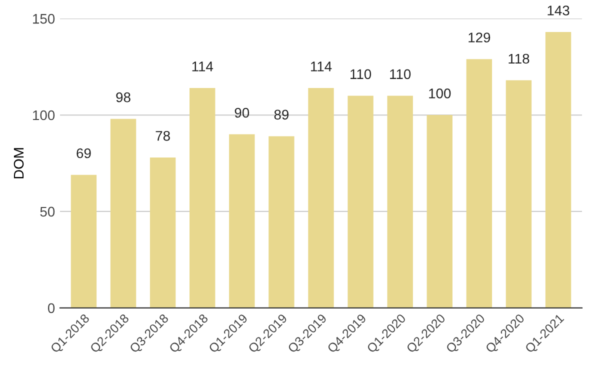  What do you see at coordinates (44, 19) in the screenshot?
I see `y-tick-label: 150` at bounding box center [44, 19].